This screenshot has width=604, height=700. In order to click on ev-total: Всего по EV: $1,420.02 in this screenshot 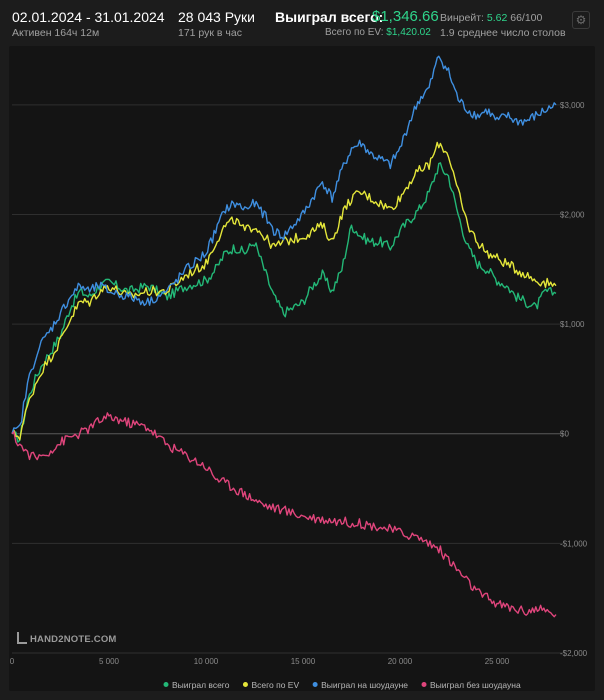, I will do `click(378, 32)`.